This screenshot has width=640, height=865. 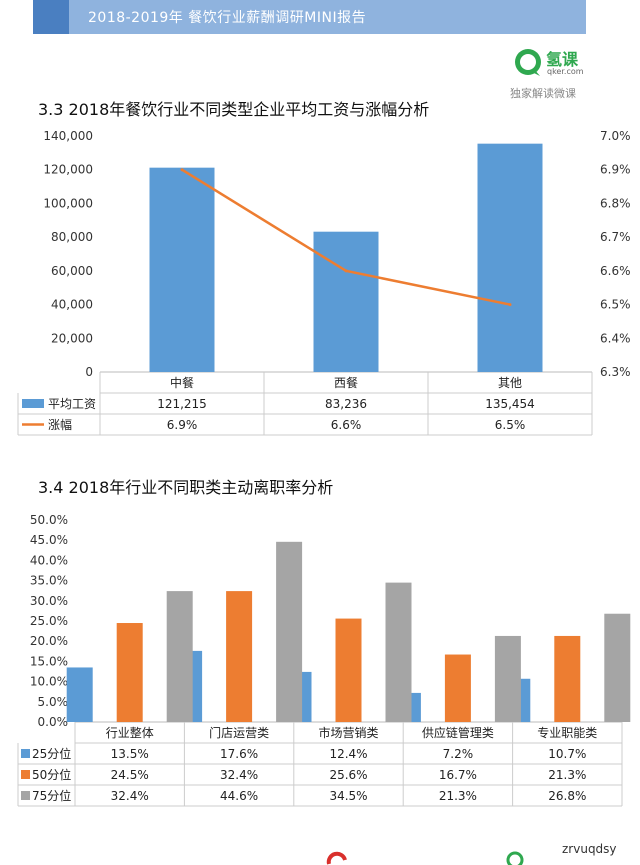 What do you see at coordinates (458, 754) in the screenshot?
I see `table-cell: 7.2%` at bounding box center [458, 754].